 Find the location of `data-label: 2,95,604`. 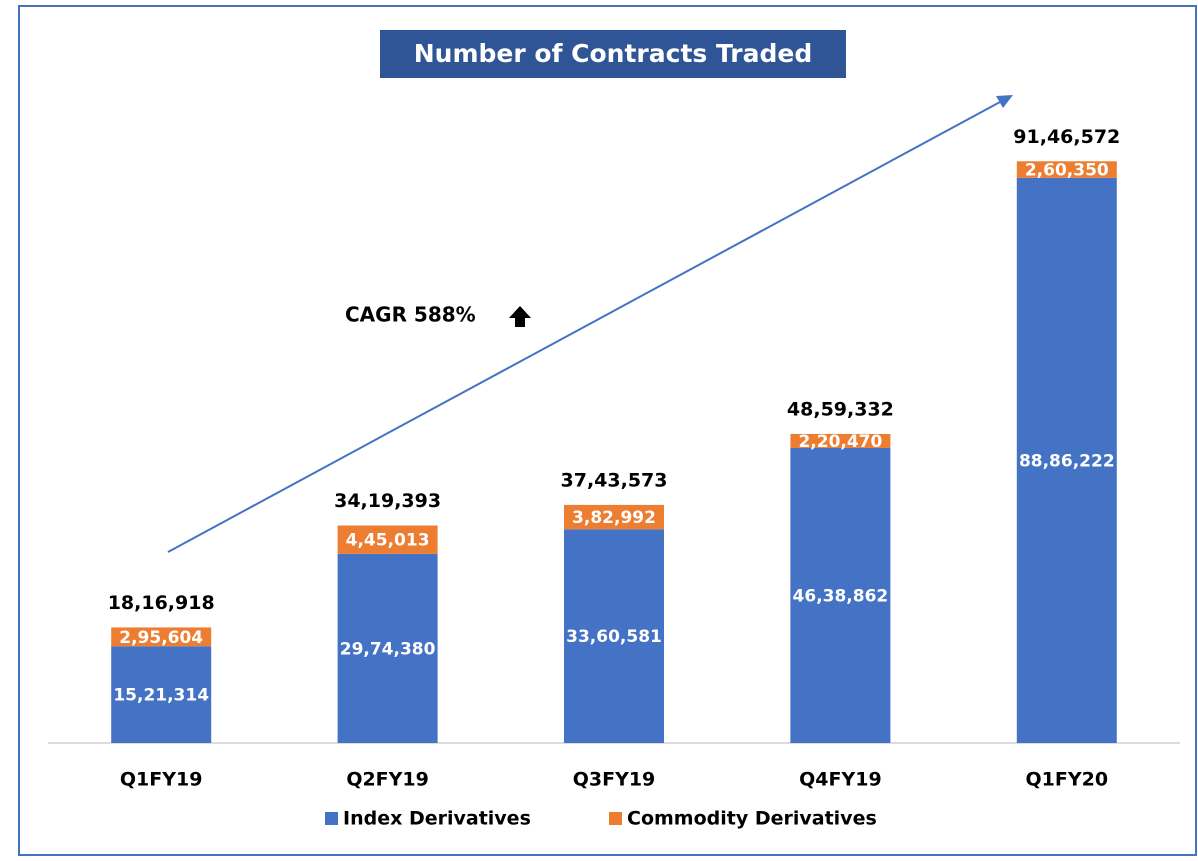

data-label: 2,95,604 is located at coordinates (161, 638).